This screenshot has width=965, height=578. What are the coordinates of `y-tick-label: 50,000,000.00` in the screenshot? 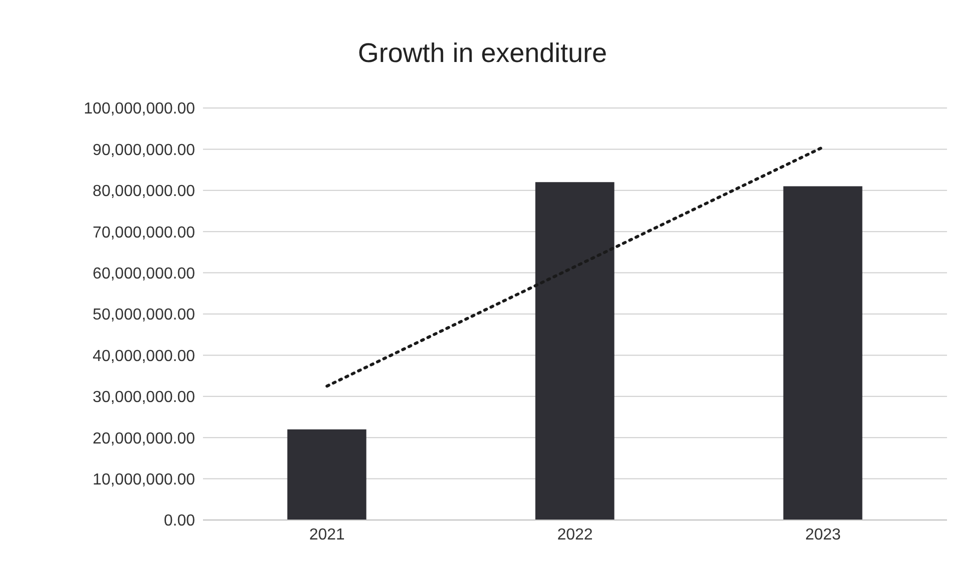 It's located at (144, 315).